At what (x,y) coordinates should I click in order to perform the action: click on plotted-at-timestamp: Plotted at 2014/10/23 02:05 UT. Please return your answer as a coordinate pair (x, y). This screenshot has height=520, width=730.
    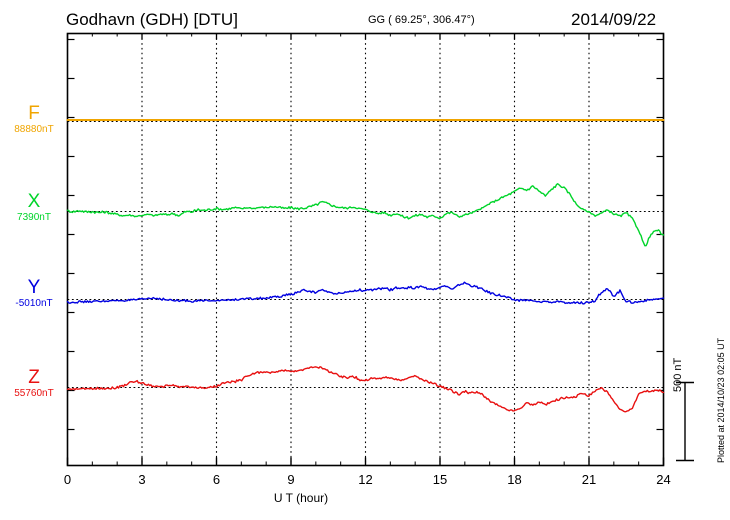
    Looking at the image, I should click on (721, 400).